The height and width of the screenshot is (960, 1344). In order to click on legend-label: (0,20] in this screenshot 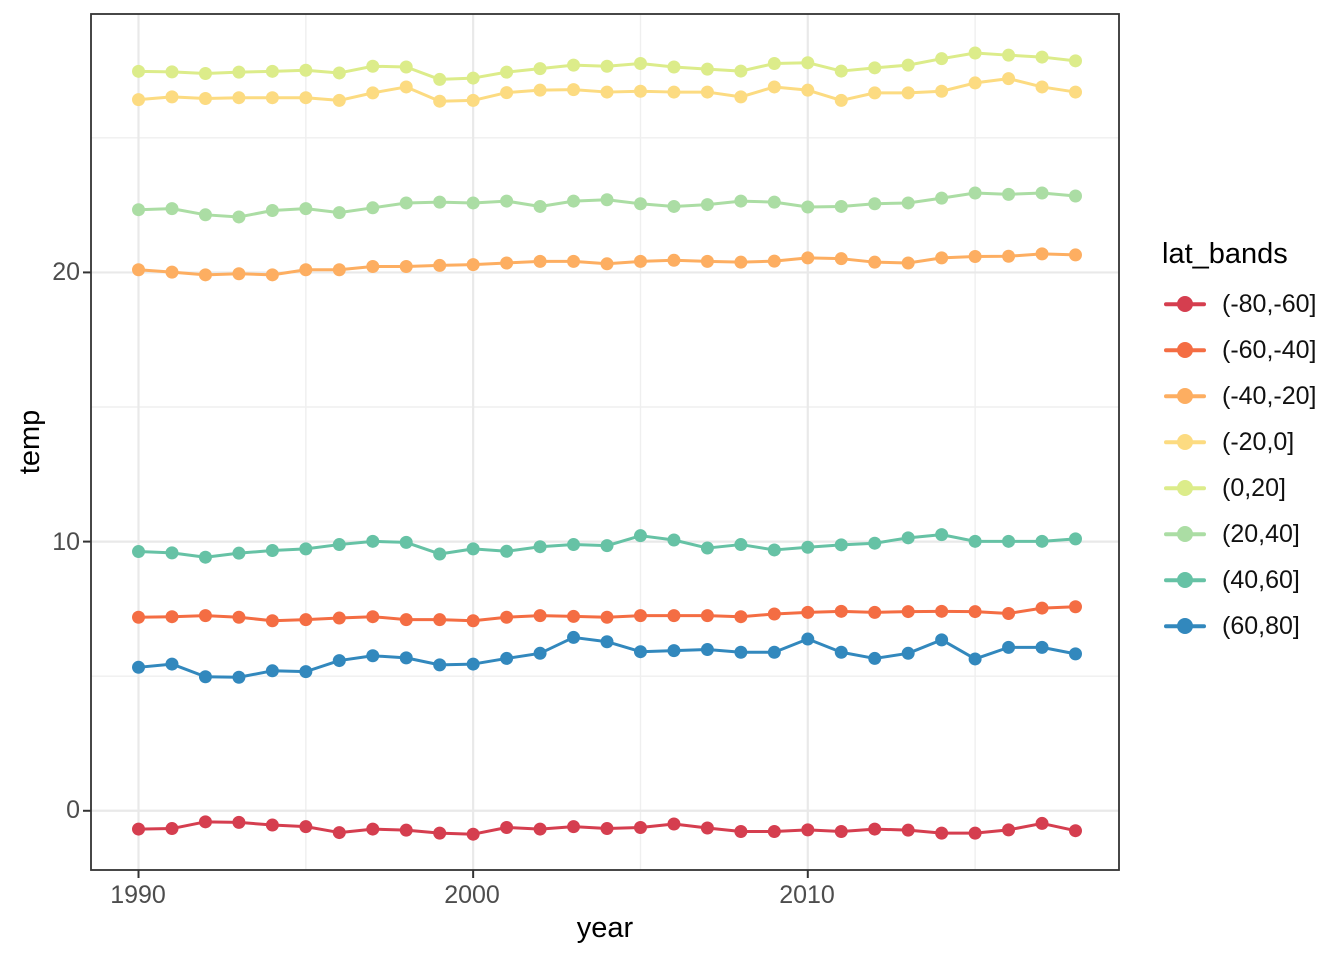, I will do `click(1254, 487)`.